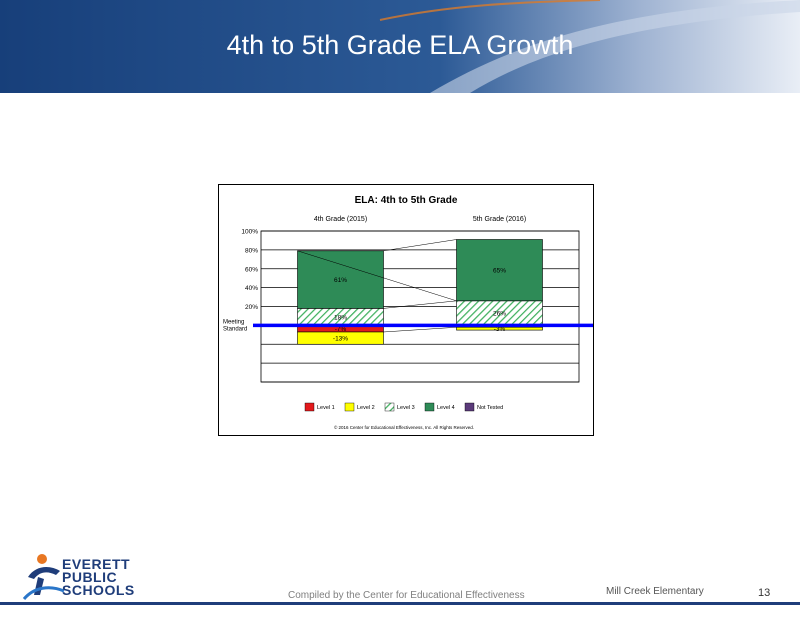 The height and width of the screenshot is (618, 800). I want to click on legend-label: Level 2, so click(366, 408).